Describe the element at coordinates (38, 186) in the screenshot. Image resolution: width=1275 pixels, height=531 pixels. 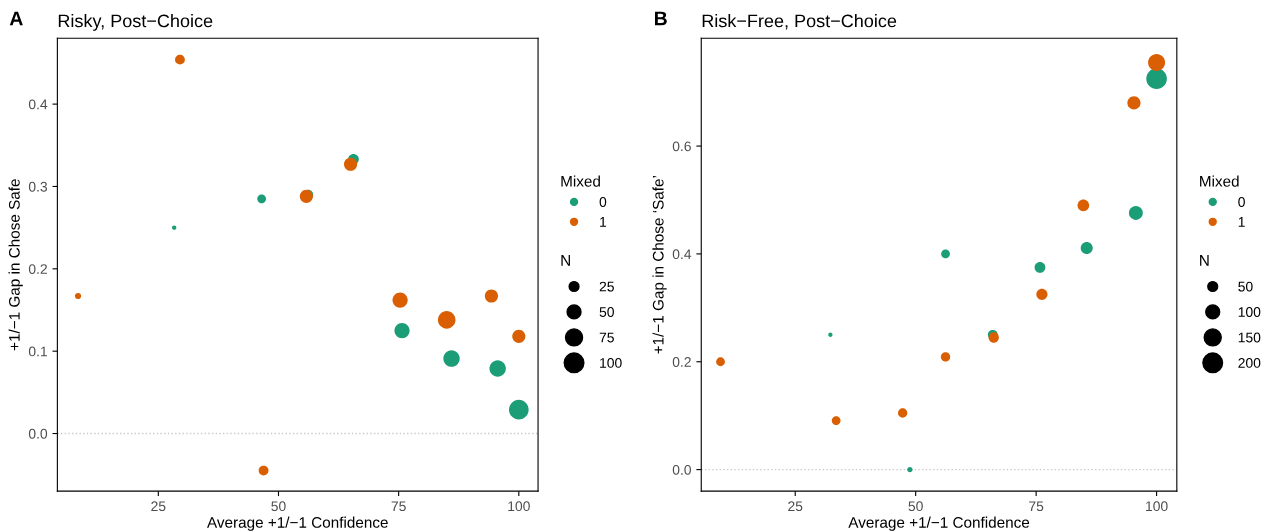
I see `y-tick-label: 0.3` at that location.